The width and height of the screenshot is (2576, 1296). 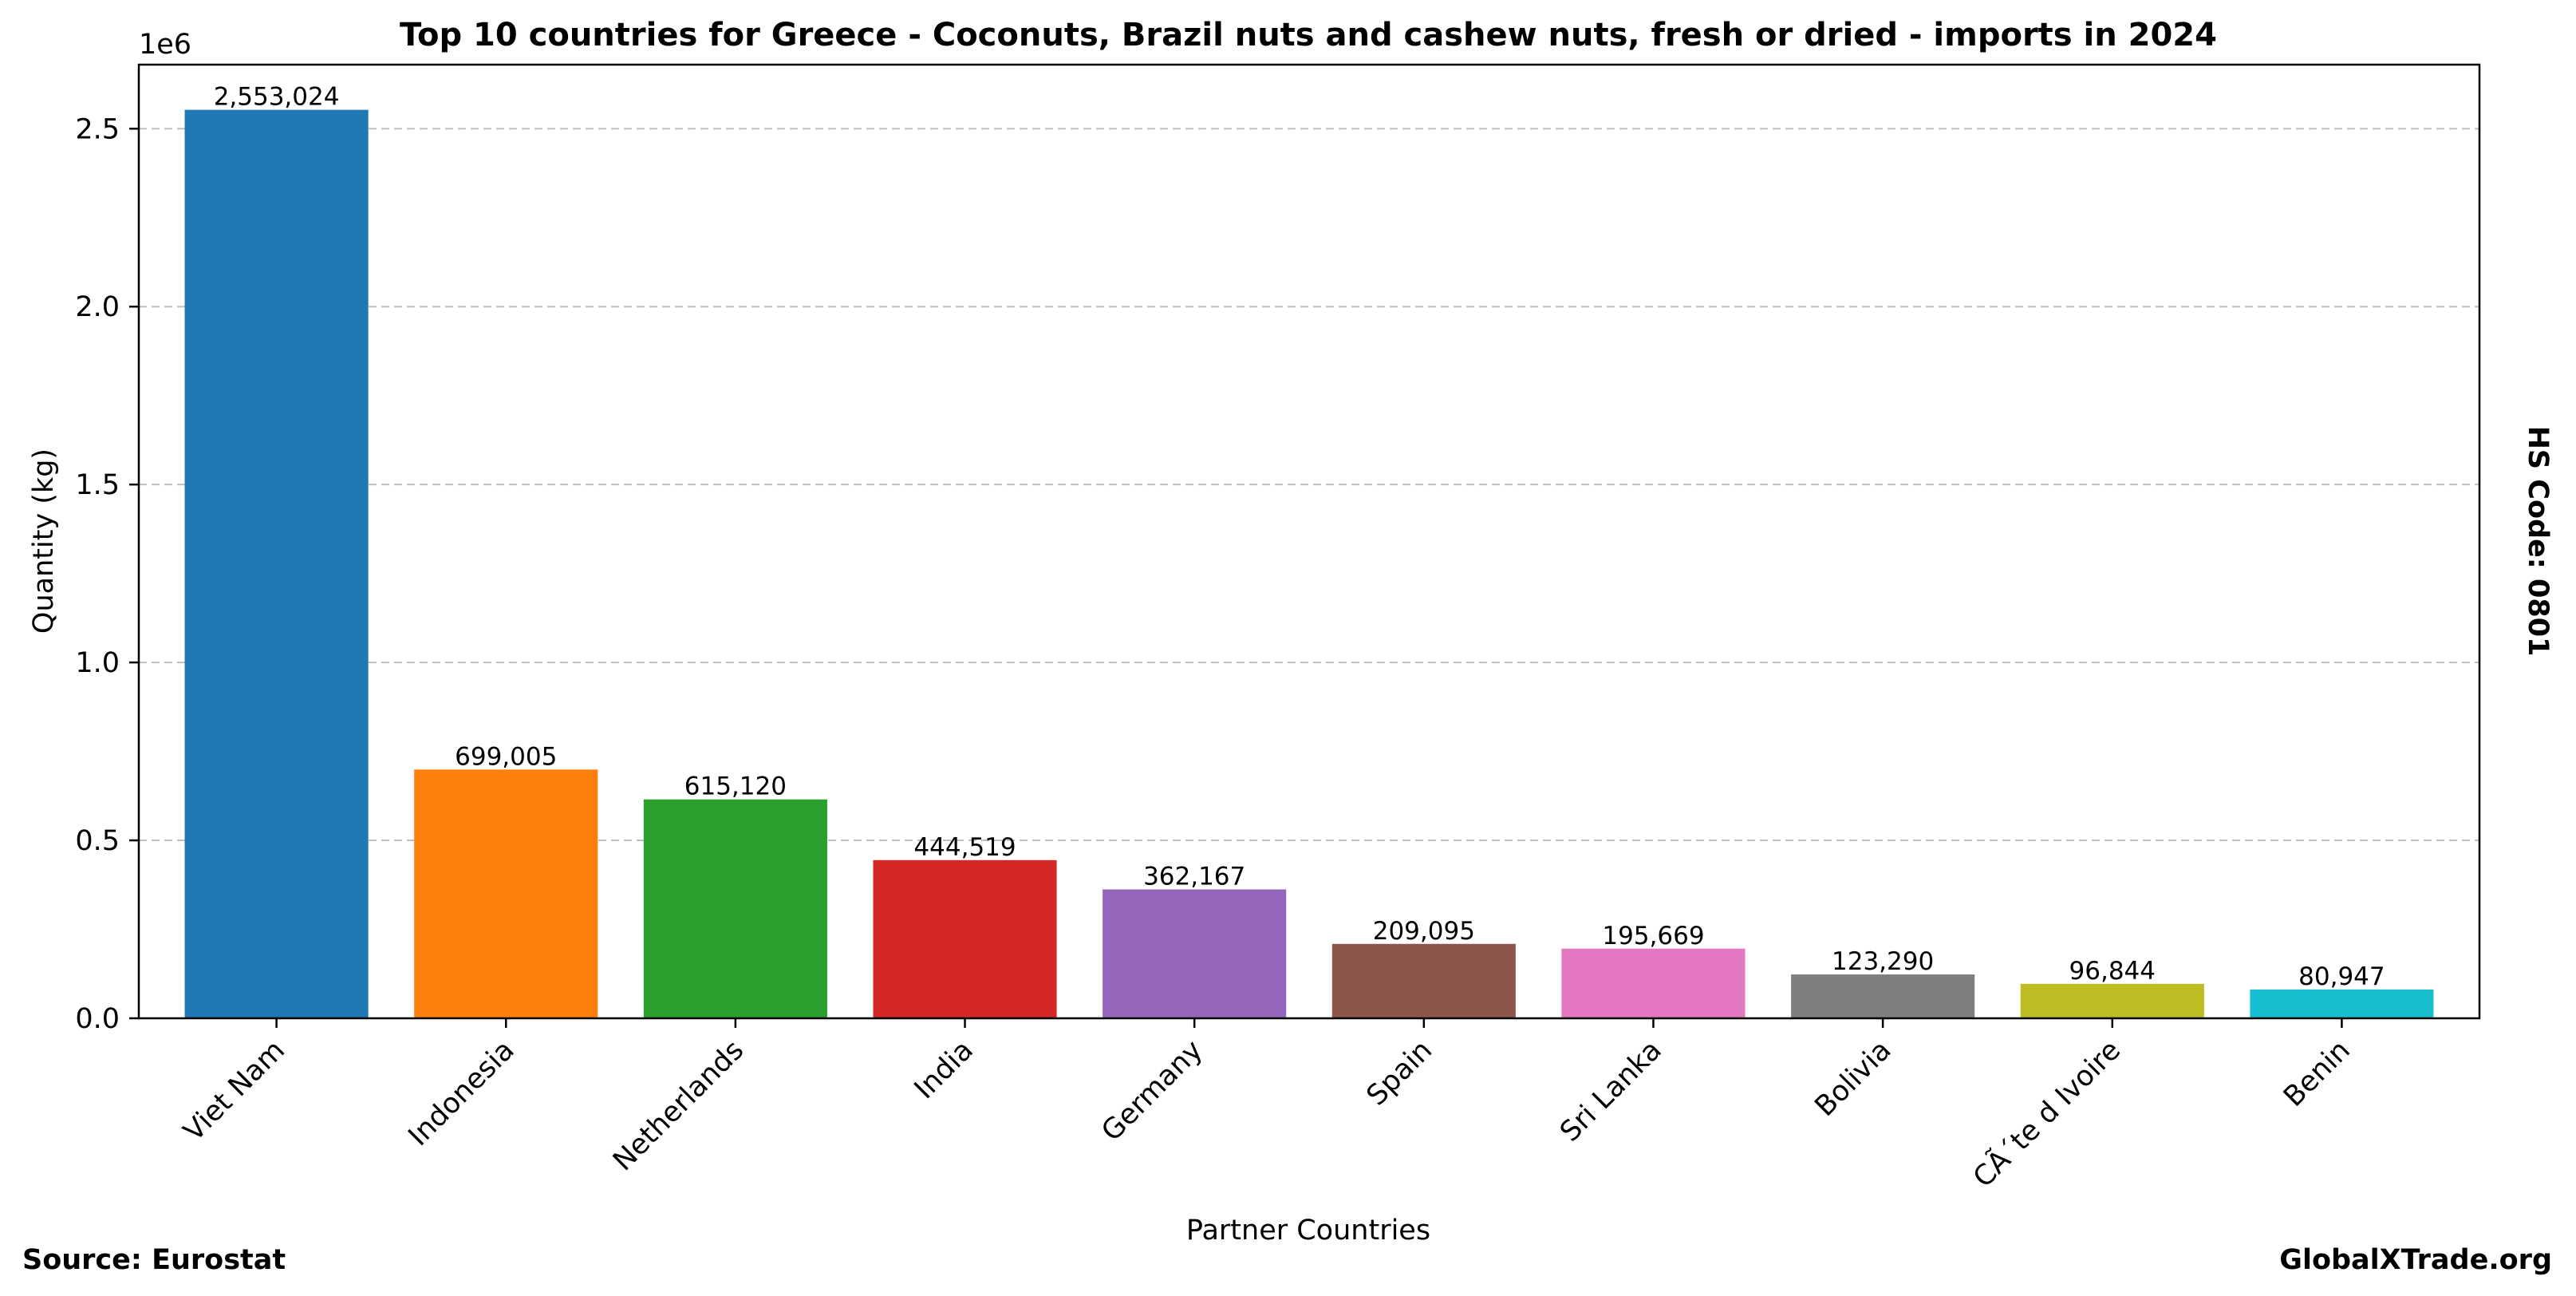 I want to click on y-tick-label: 2.0, so click(x=98, y=307).